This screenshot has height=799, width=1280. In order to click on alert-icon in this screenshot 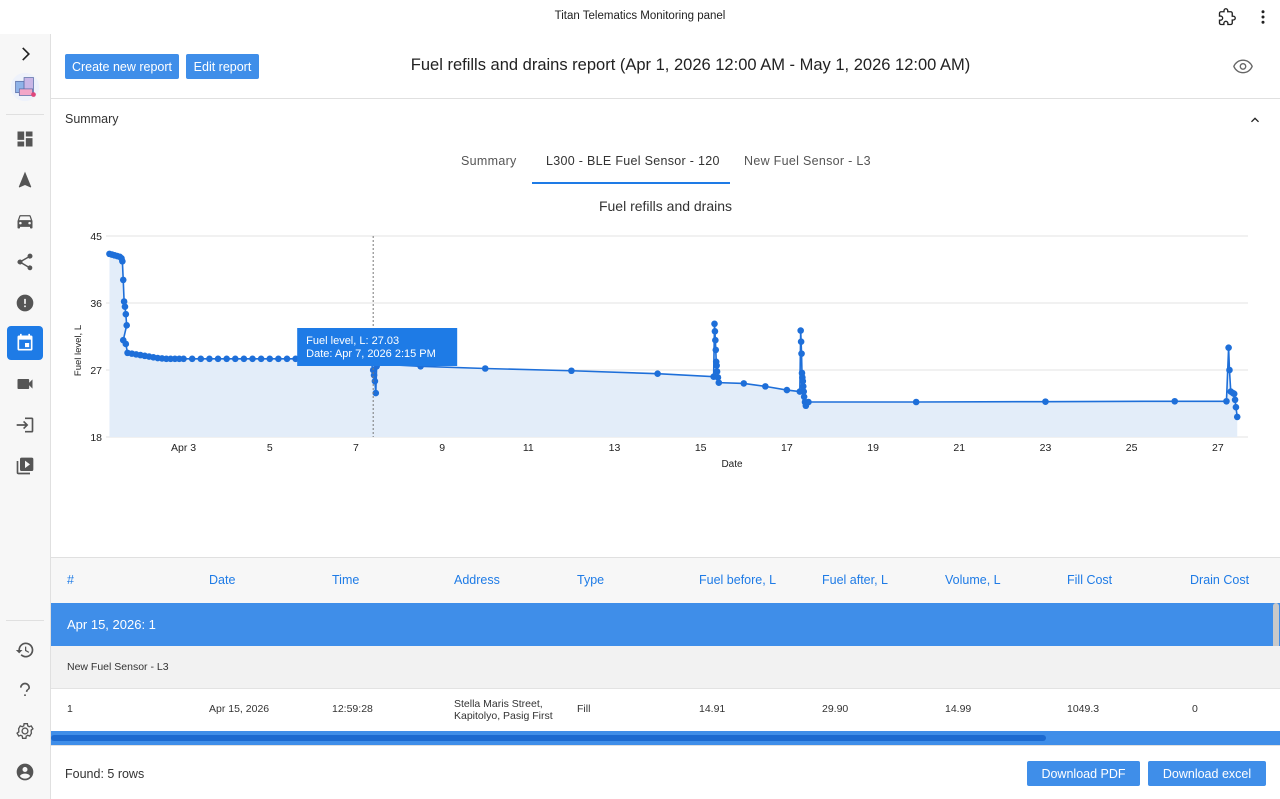, I will do `click(25, 303)`.